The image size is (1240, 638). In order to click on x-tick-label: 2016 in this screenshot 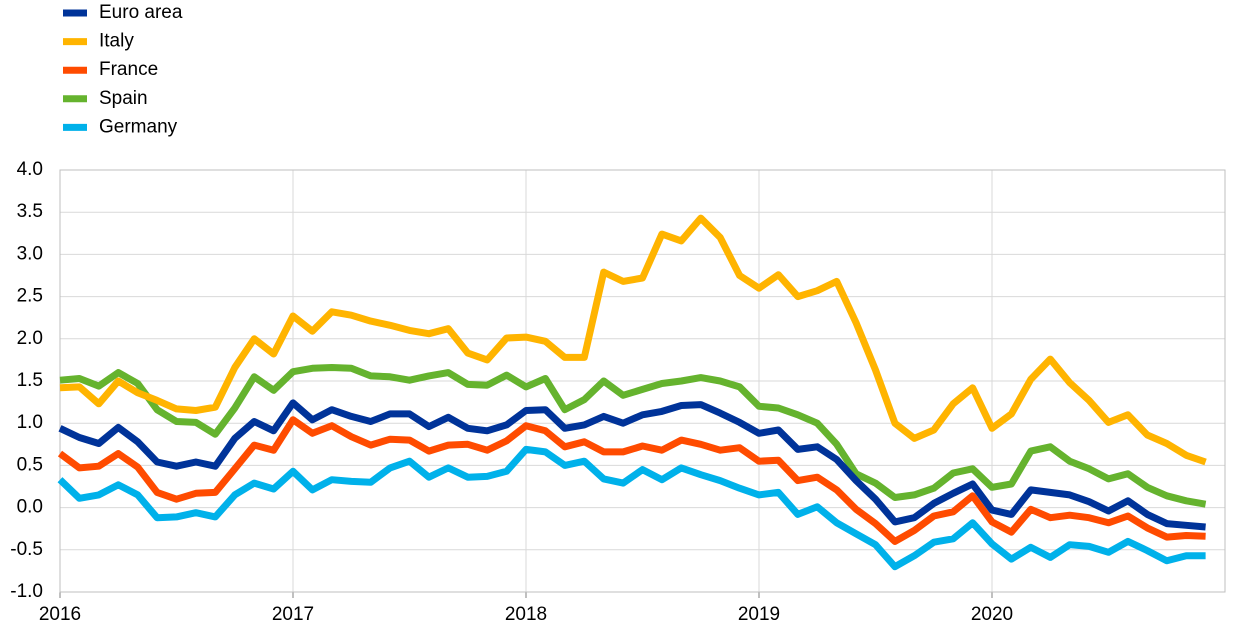, I will do `click(60, 614)`.